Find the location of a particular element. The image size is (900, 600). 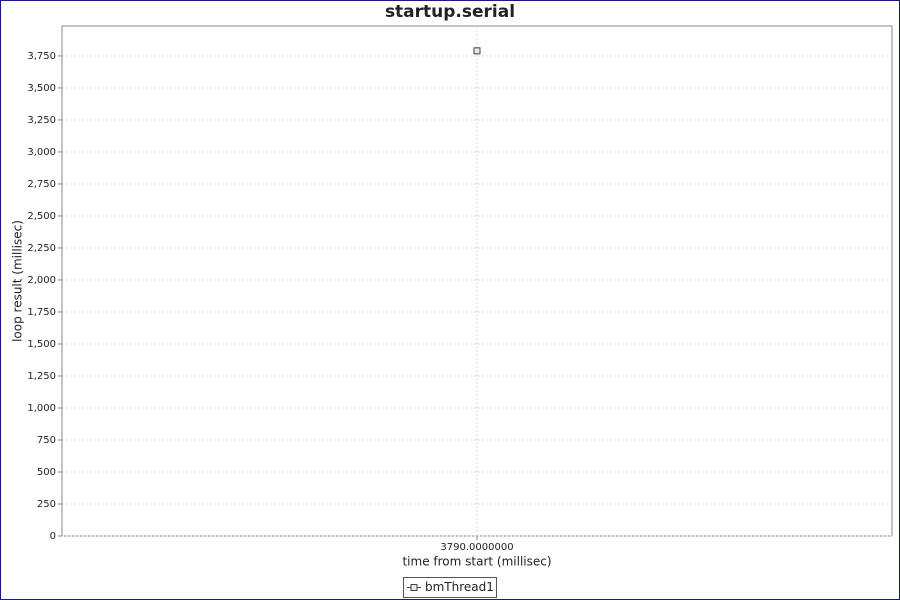

legend-marker is located at coordinates (414, 587).